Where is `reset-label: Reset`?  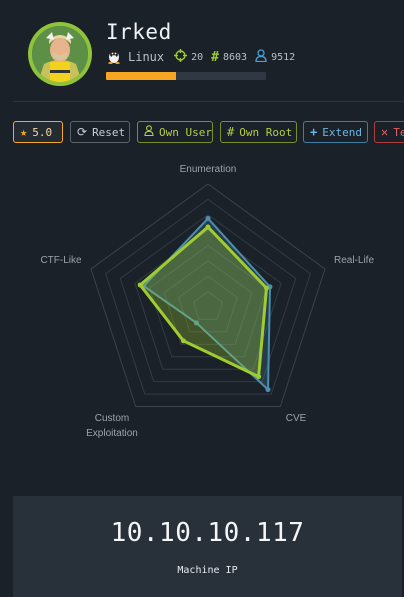 reset-label: Reset is located at coordinates (109, 132).